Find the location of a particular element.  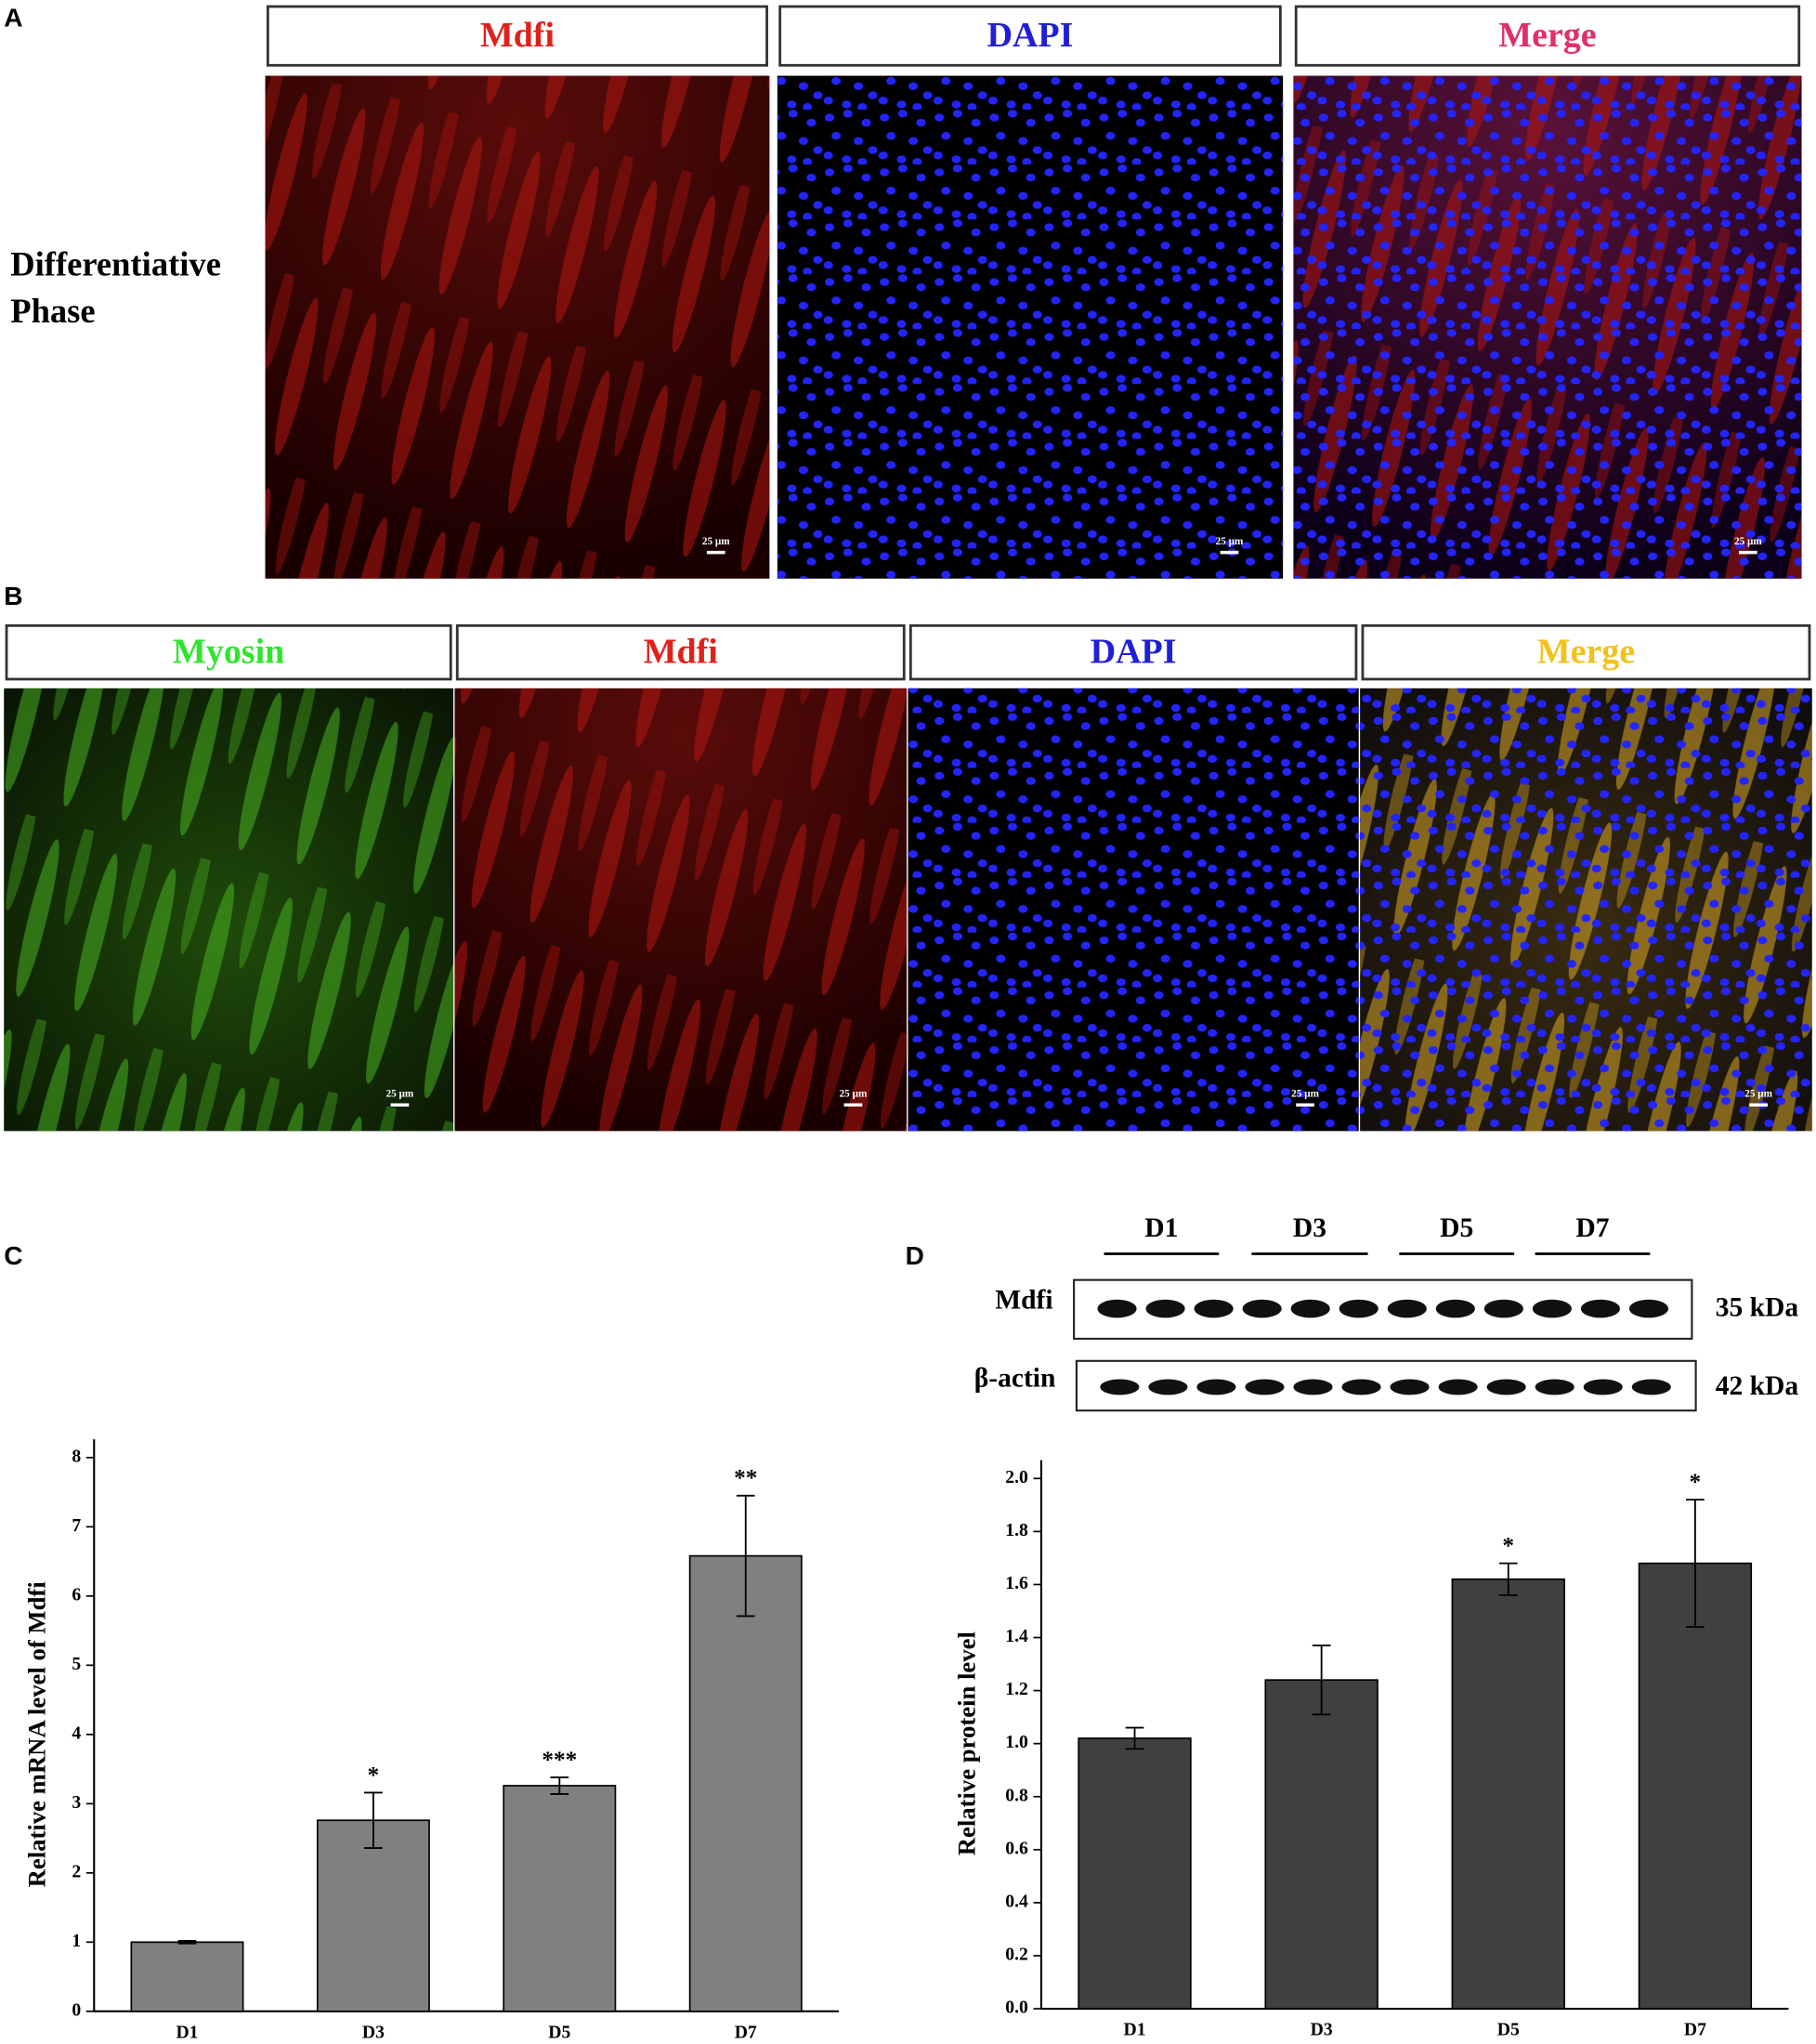

channel-header: DAPI is located at coordinates (1030, 35).